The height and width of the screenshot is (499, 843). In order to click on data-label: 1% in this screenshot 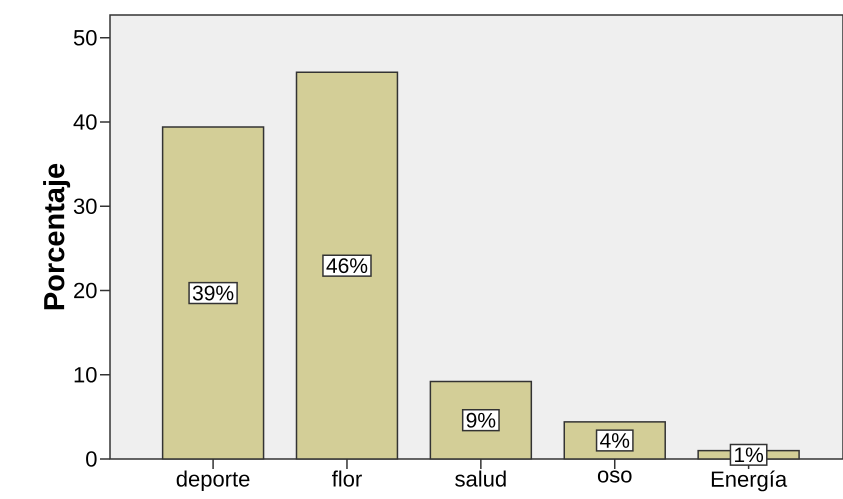, I will do `click(749, 454)`.